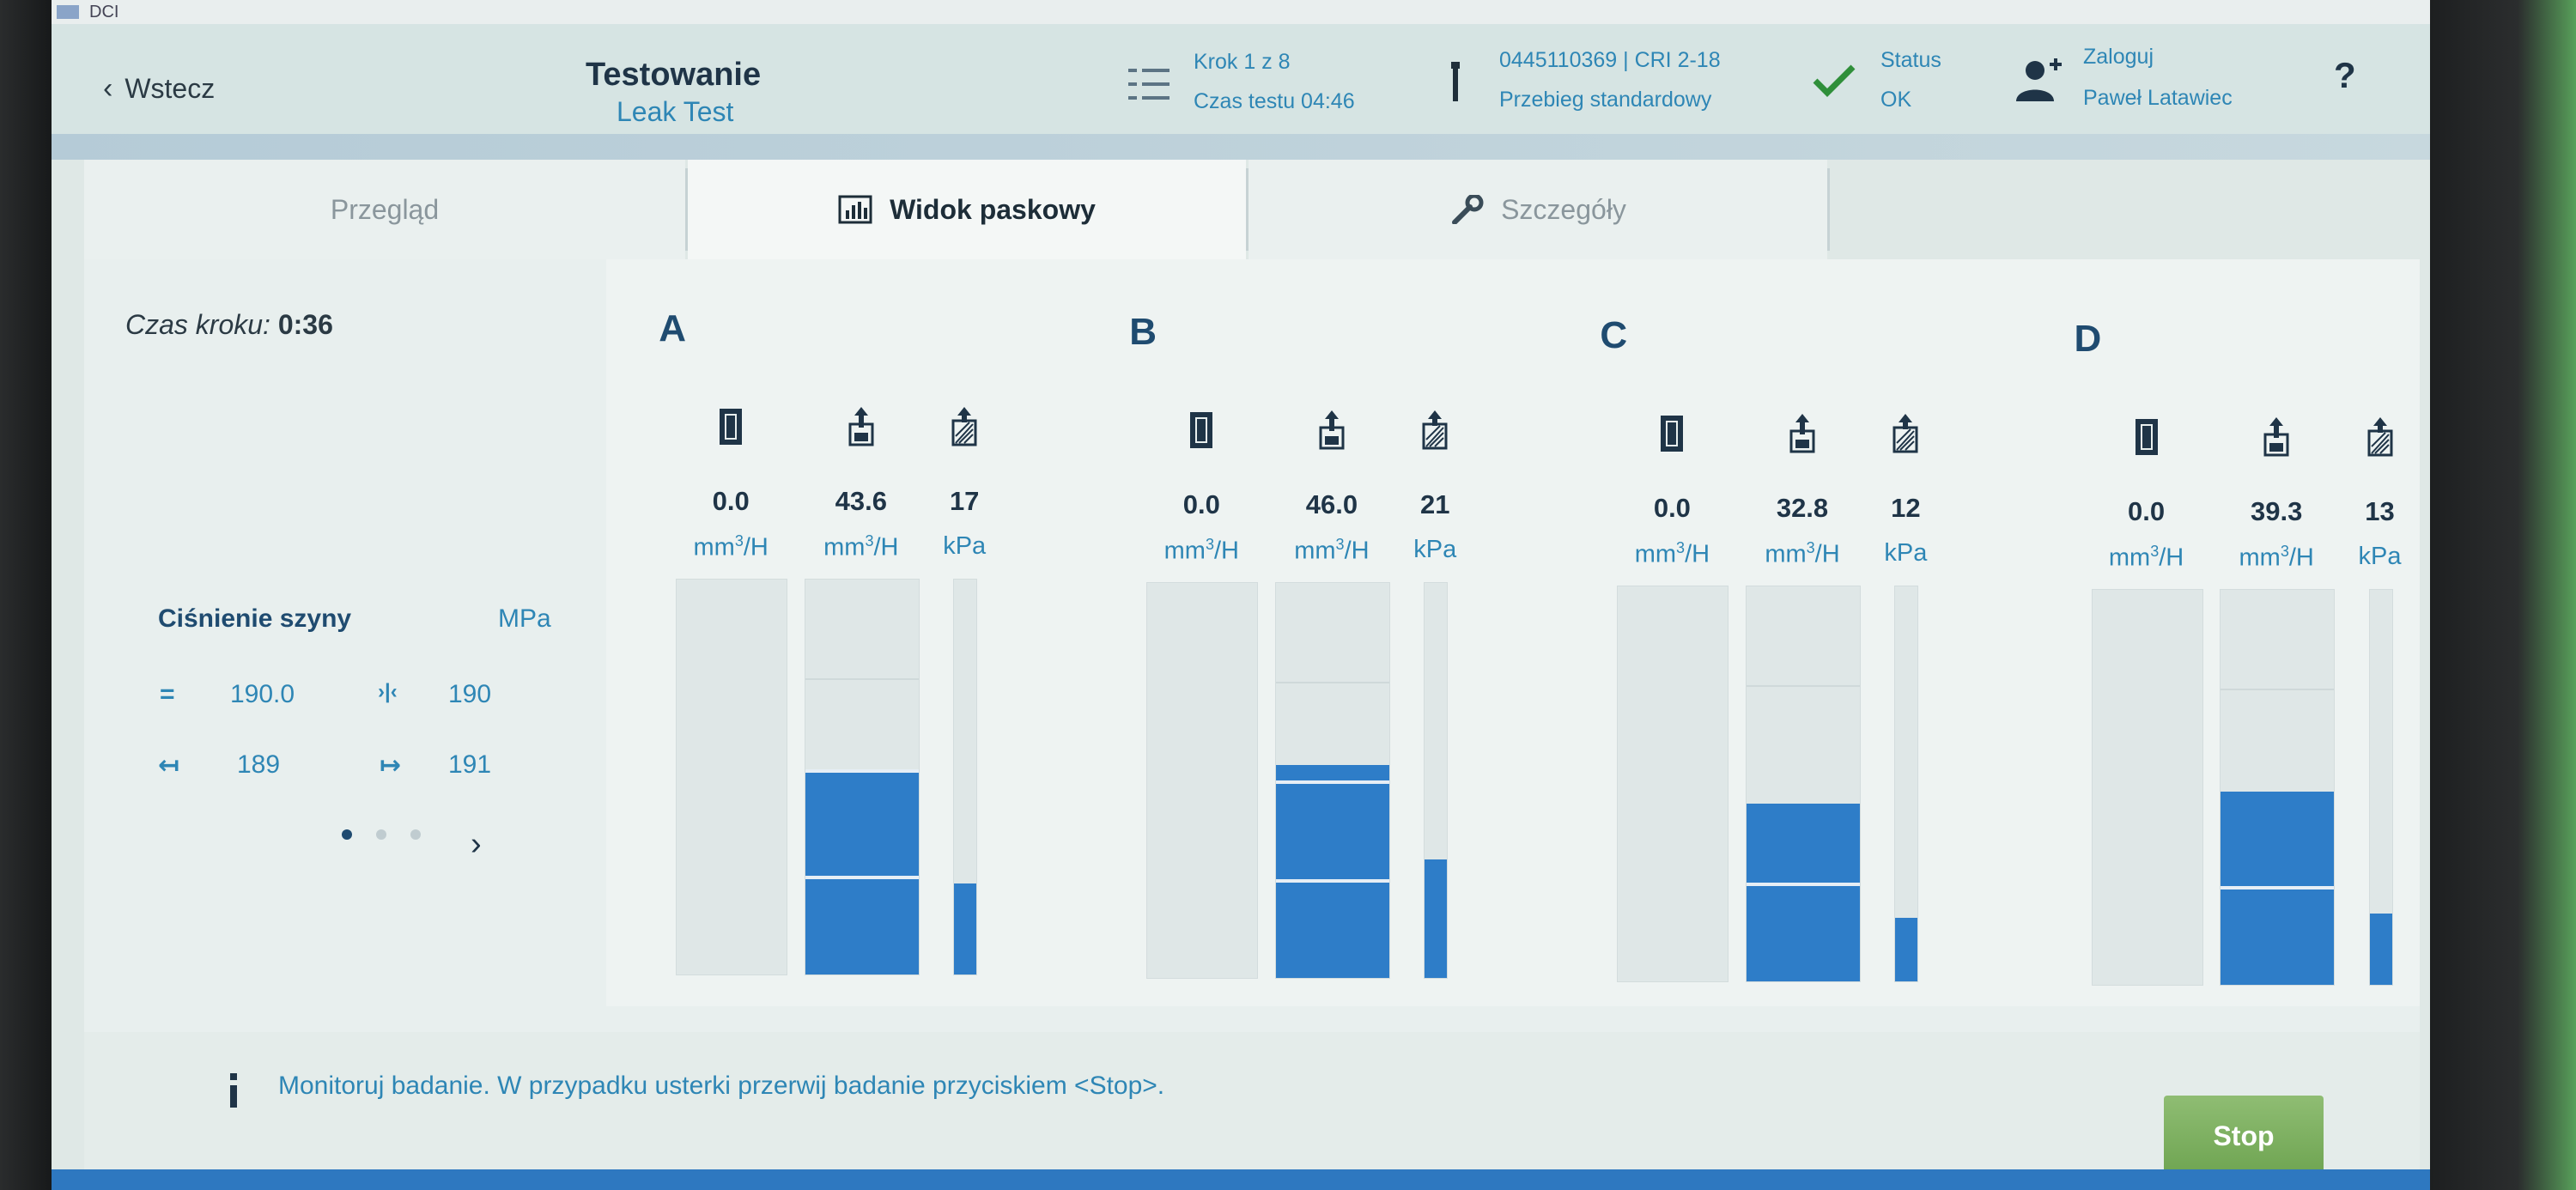 Image resolution: width=2576 pixels, height=1190 pixels. Describe the element at coordinates (1468, 210) in the screenshot. I see `wrench-icon` at that location.